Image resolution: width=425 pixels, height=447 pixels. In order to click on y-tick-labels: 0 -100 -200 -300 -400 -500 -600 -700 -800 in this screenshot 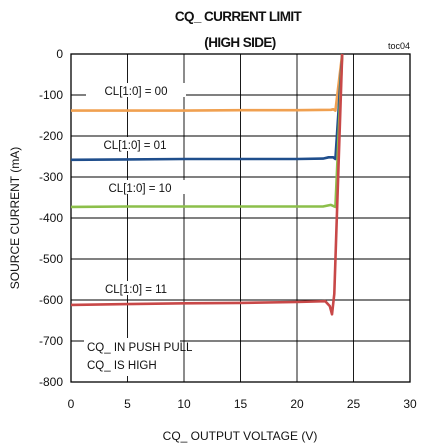, I will do `click(51, 218)`.